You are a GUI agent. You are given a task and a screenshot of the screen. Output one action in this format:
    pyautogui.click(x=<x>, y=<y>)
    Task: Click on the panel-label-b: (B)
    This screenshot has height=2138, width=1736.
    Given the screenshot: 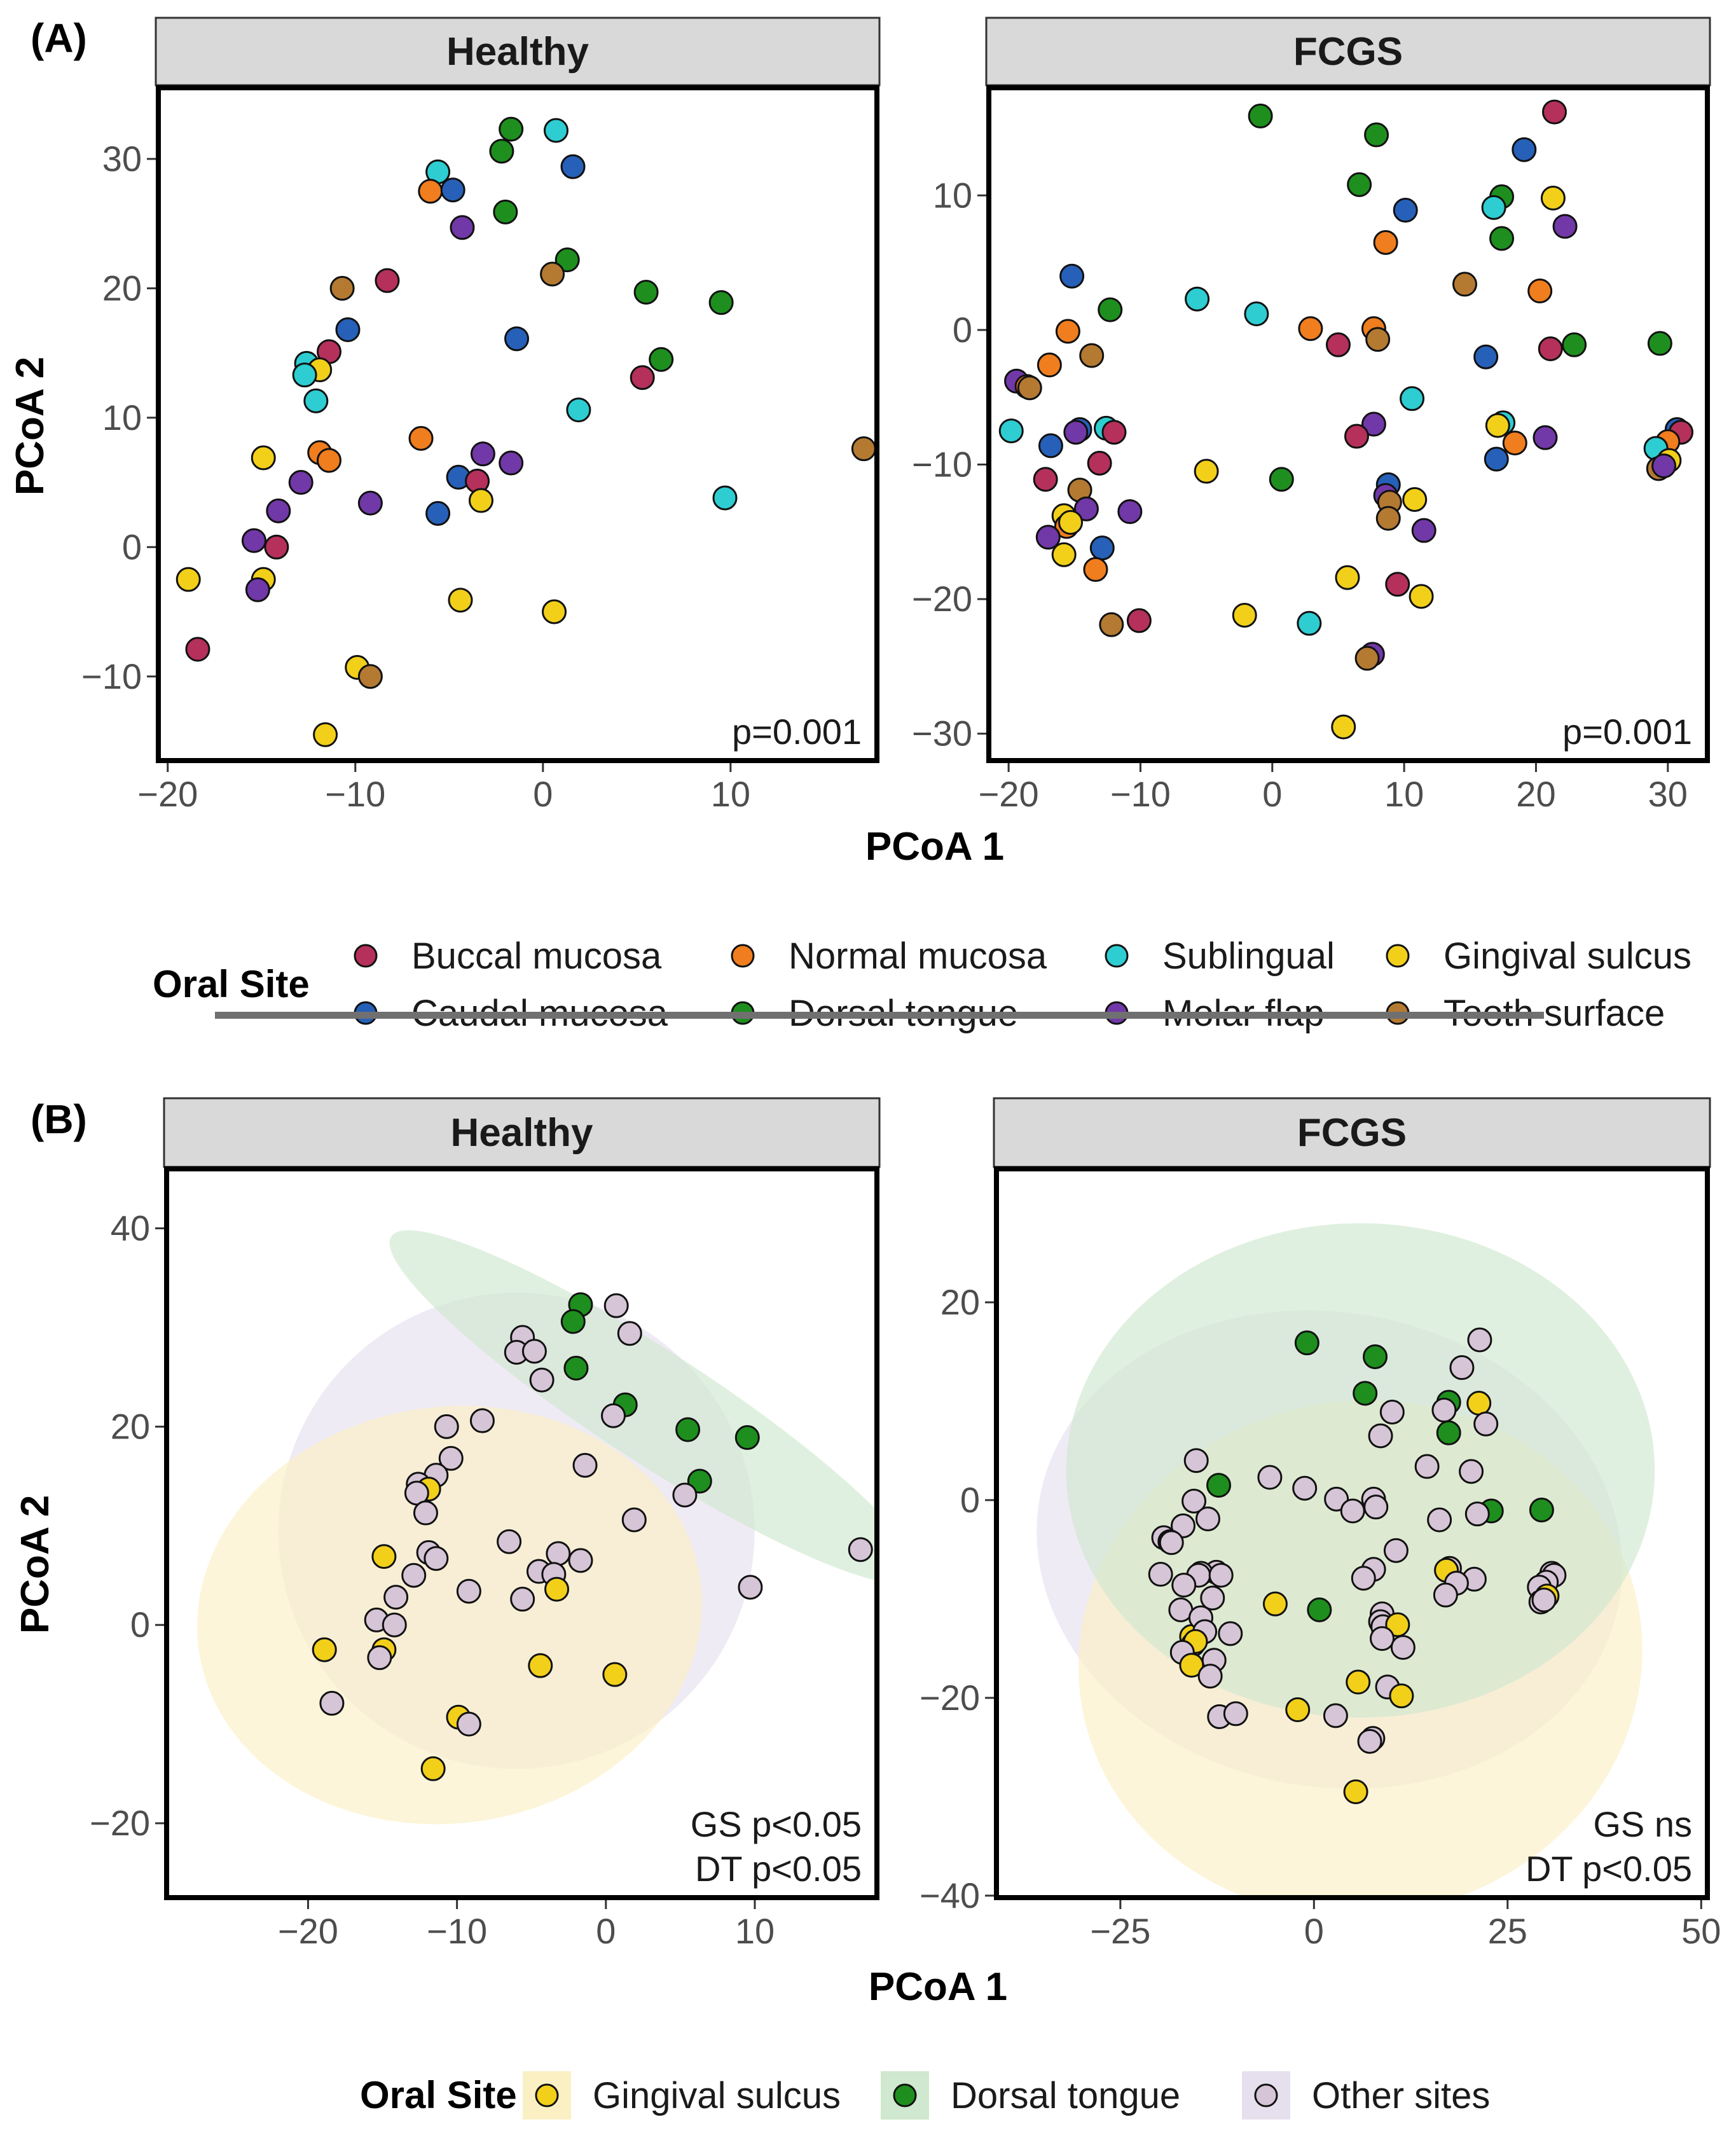 What is the action you would take?
    pyautogui.click(x=59, y=1119)
    